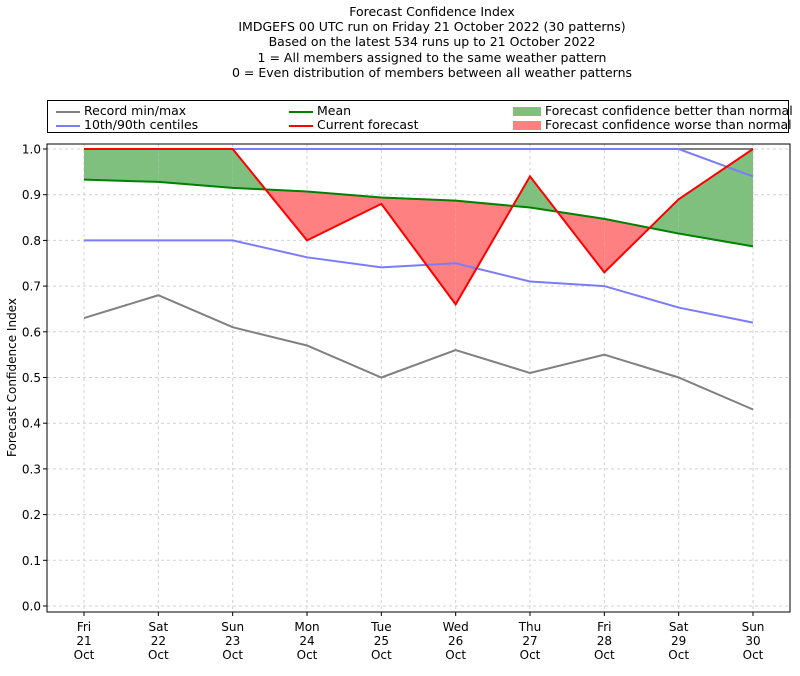  What do you see at coordinates (31, 287) in the screenshot?
I see `y-tick-label: 0.7` at bounding box center [31, 287].